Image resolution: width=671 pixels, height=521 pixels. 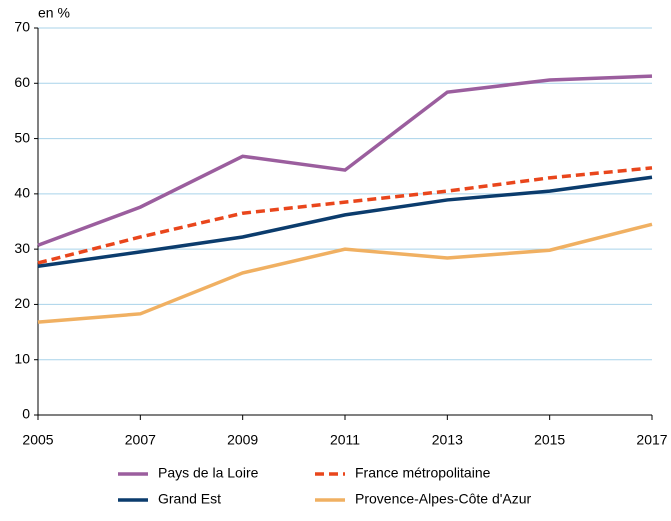 What do you see at coordinates (22, 248) in the screenshot?
I see `y-tick-label: 30` at bounding box center [22, 248].